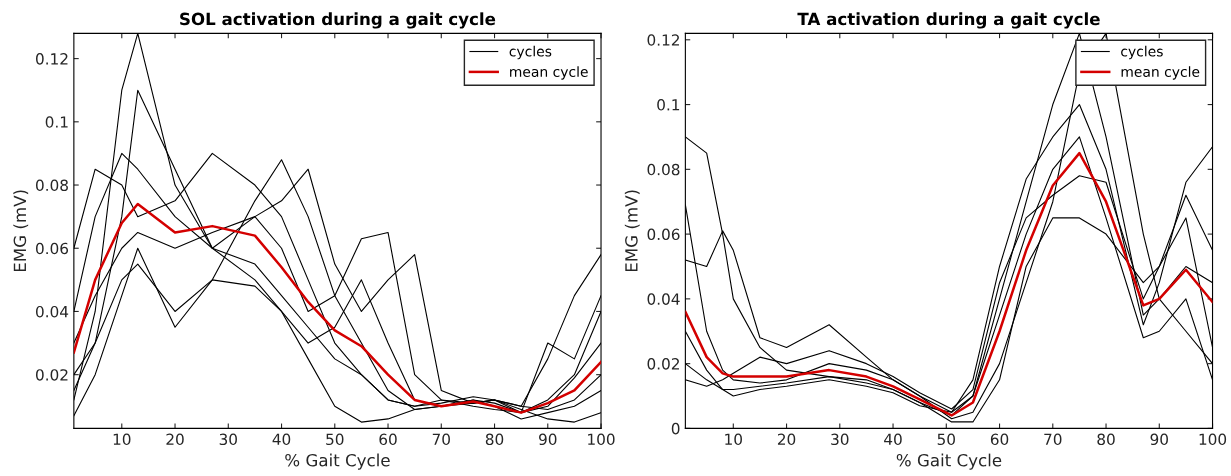  I want to click on chart-title: TA activation during a gait cycle, so click(948, 20).